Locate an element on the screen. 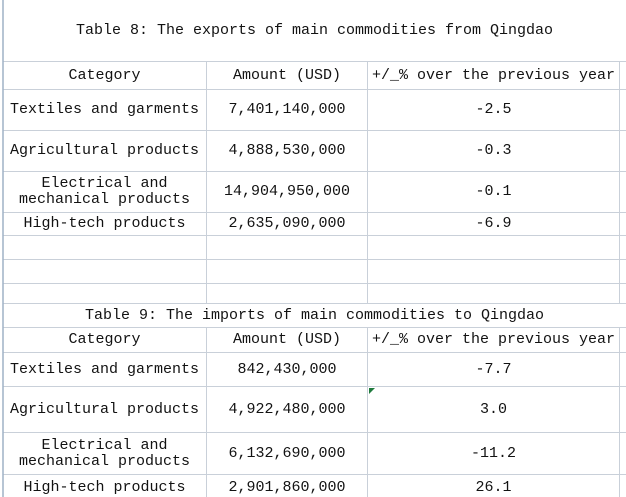  change-cell: -7.7 is located at coordinates (494, 369).